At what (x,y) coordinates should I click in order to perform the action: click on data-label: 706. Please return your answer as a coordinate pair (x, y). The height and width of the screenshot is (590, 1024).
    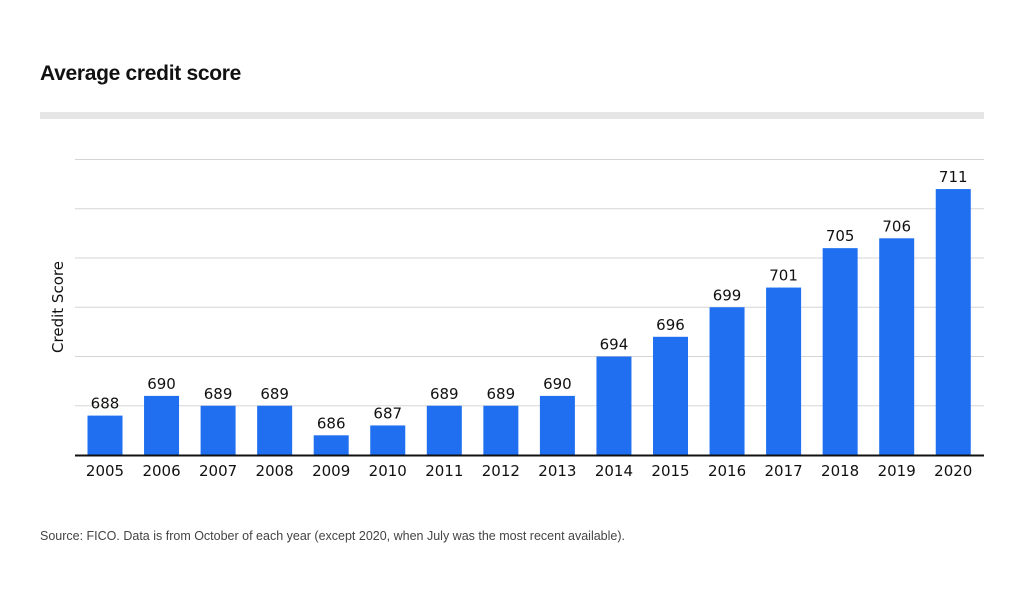
    Looking at the image, I should click on (896, 226).